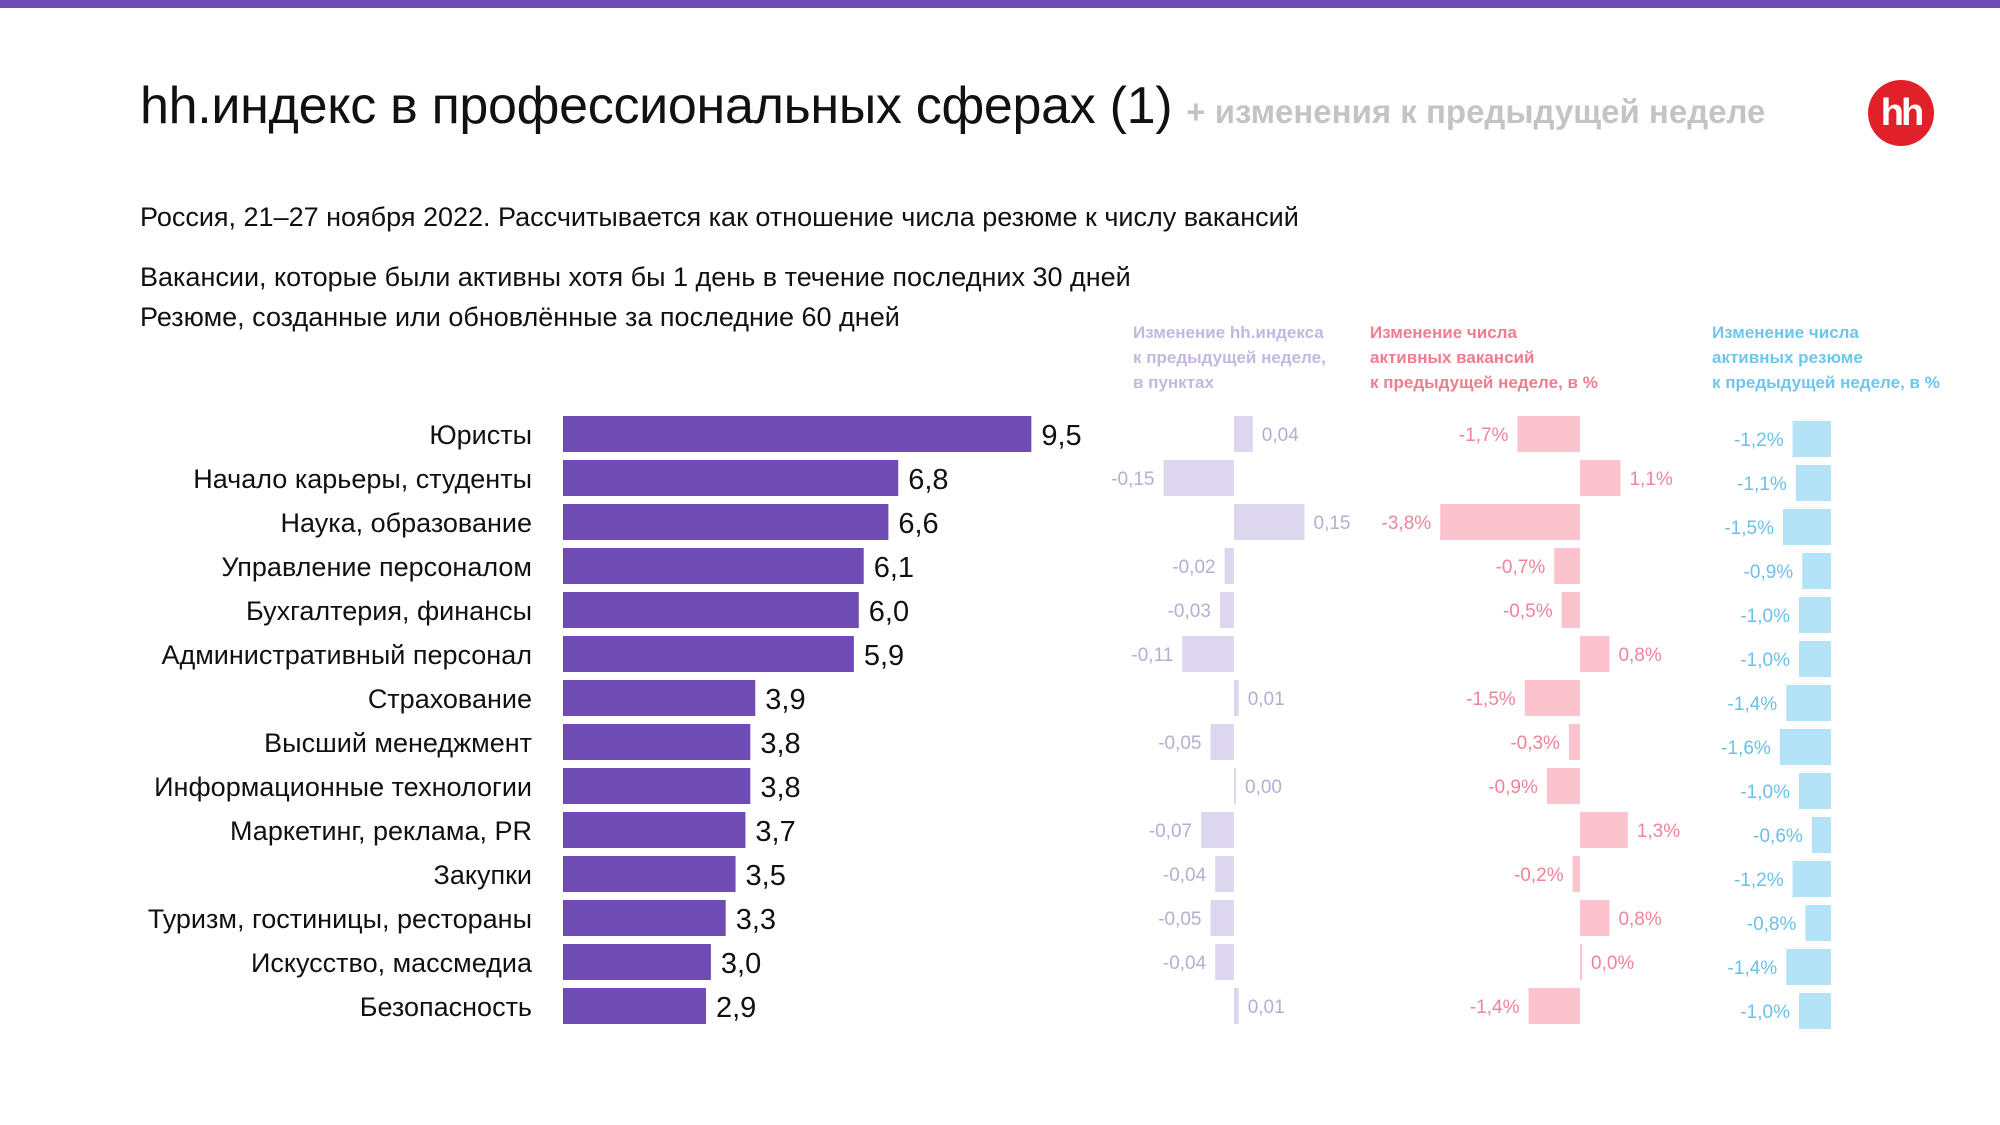  Describe the element at coordinates (1189, 611) in the screenshot. I see `index-change-label: -0,03` at that location.